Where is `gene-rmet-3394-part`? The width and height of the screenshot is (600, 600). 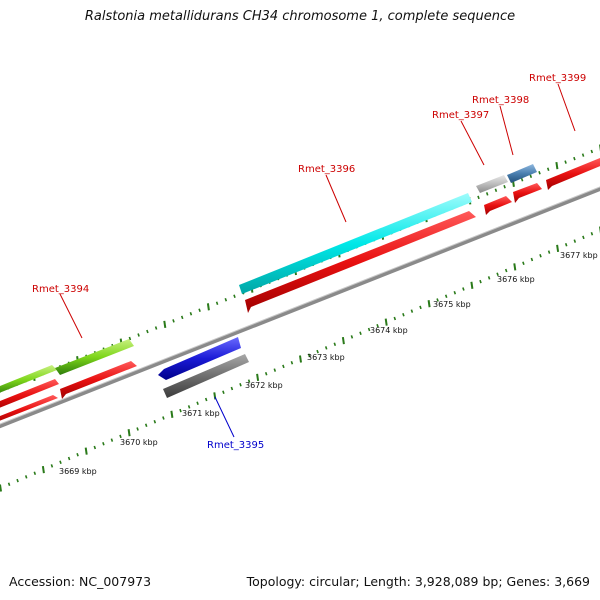
gene-rmet-3394-part is located at coordinates (28, 379).